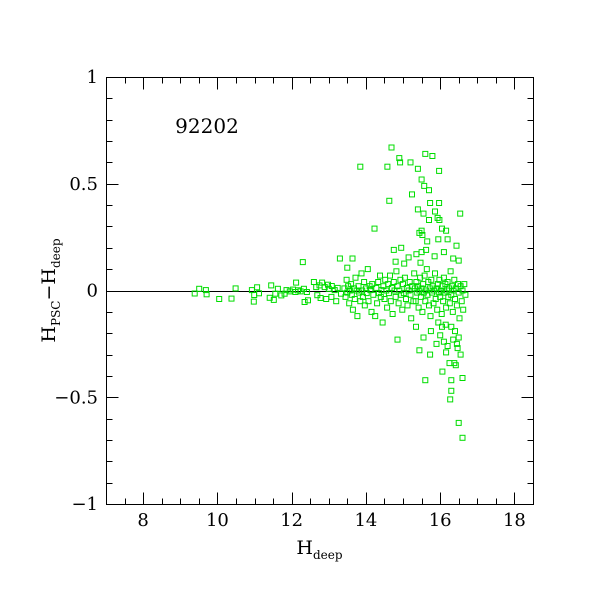 The height and width of the screenshot is (611, 611). Describe the element at coordinates (217, 520) in the screenshot. I see `x-tick-label: 10` at that location.